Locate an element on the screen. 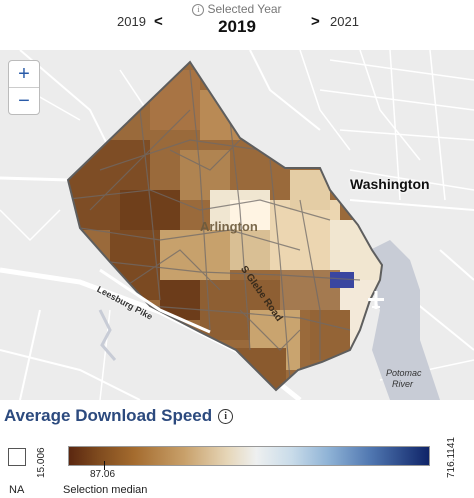 The image size is (474, 498). legend-color-scale is located at coordinates (249, 456).